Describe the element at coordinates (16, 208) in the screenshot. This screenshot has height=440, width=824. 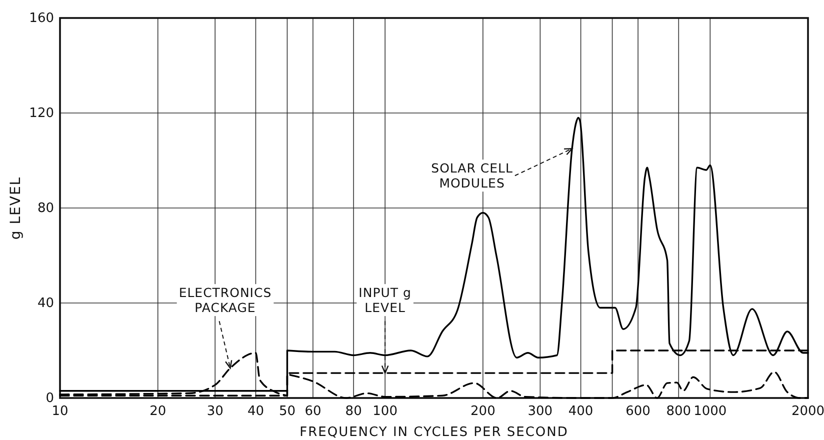
I see `y-axis-title: g LEVEL` at that location.